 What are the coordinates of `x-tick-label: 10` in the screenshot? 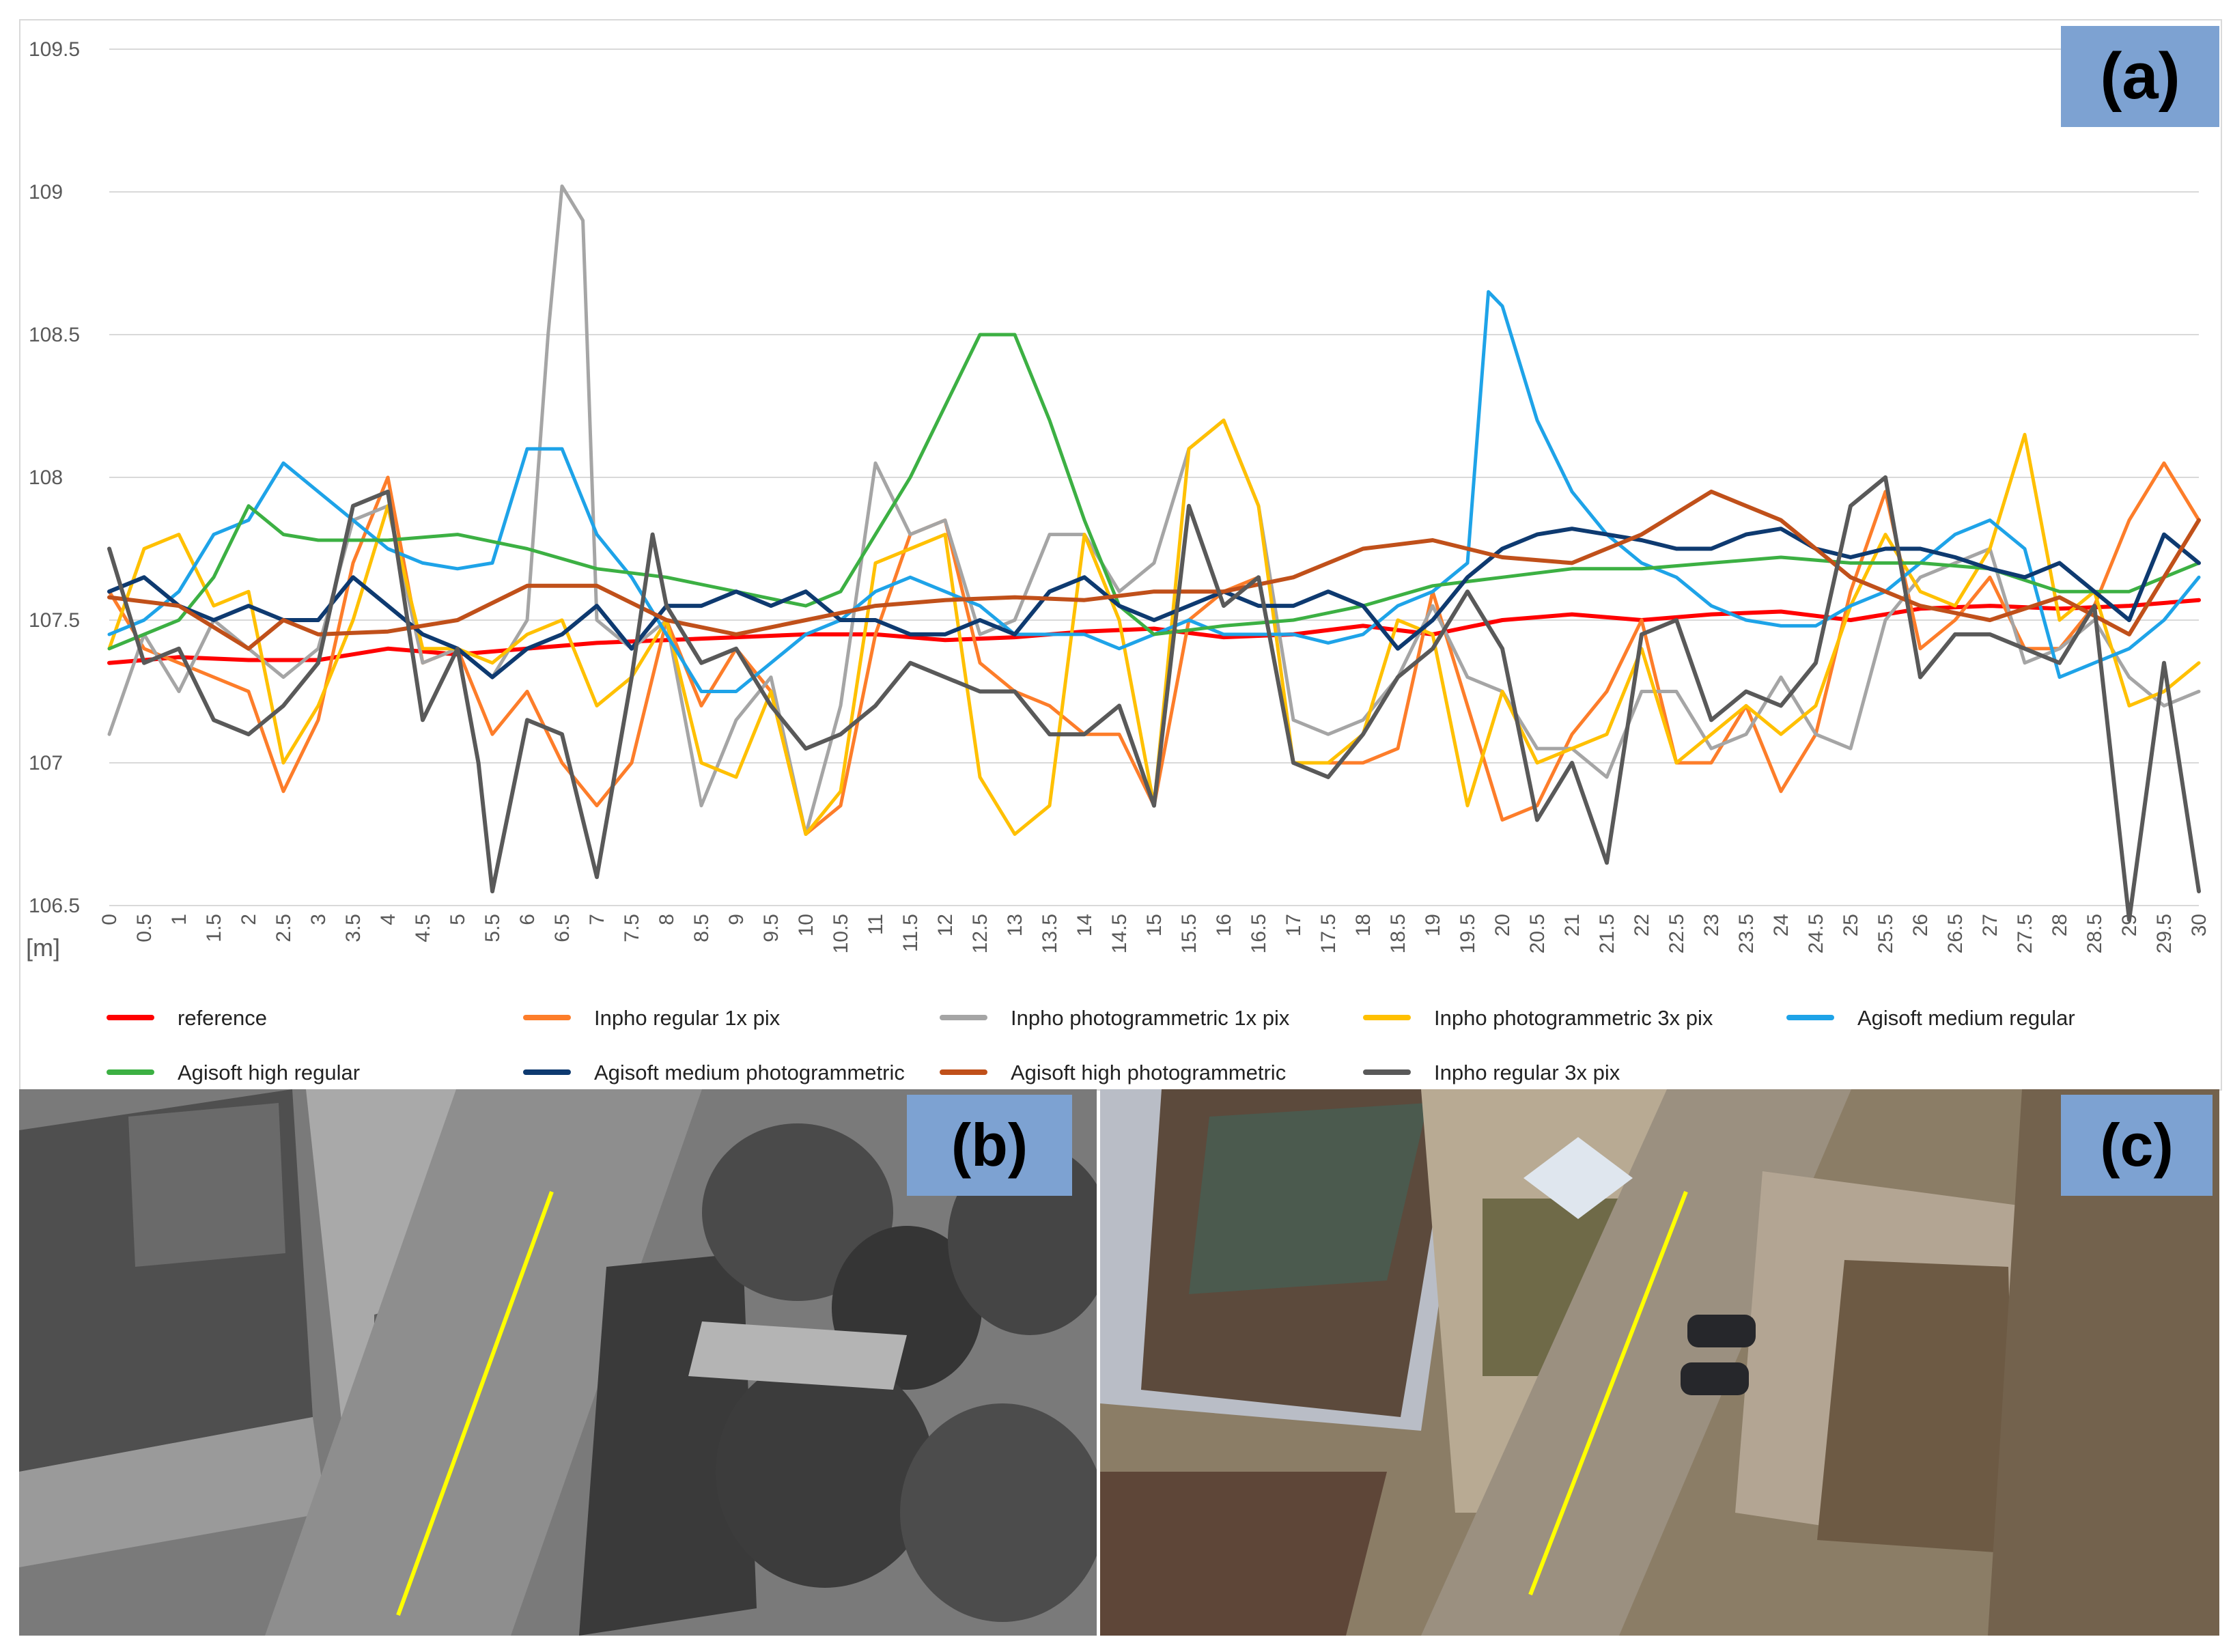 It's located at (806, 925).